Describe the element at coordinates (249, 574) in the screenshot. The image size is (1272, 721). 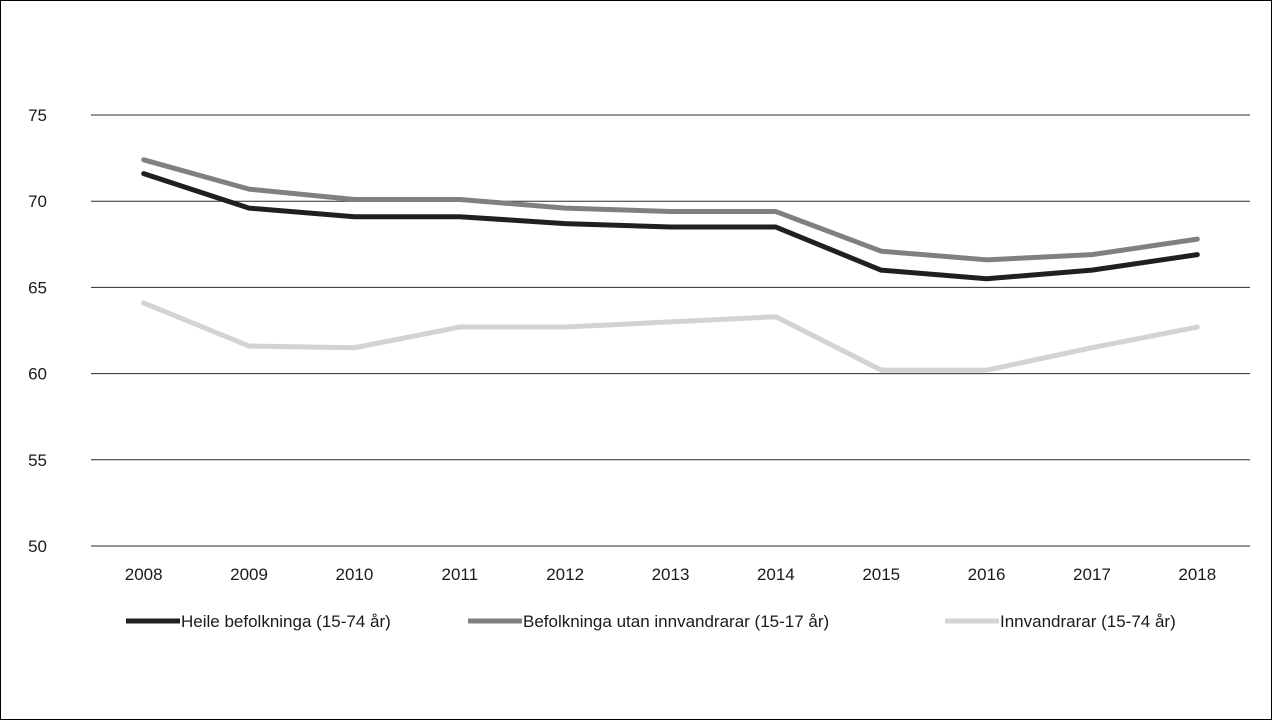
I see `x-tick-label: 2009` at that location.